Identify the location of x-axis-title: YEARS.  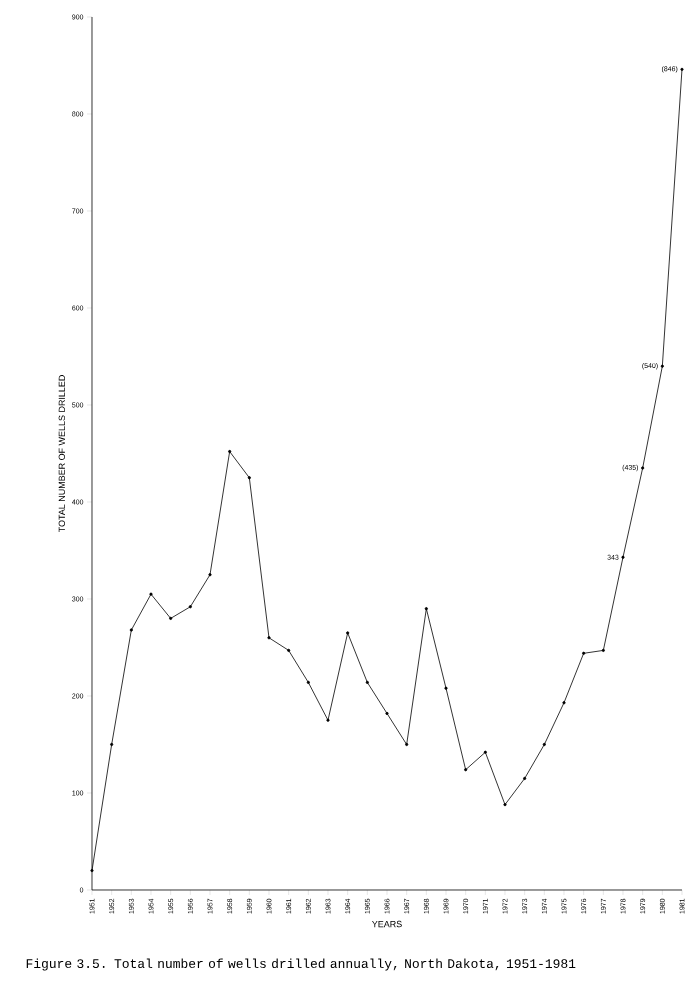
(387, 924).